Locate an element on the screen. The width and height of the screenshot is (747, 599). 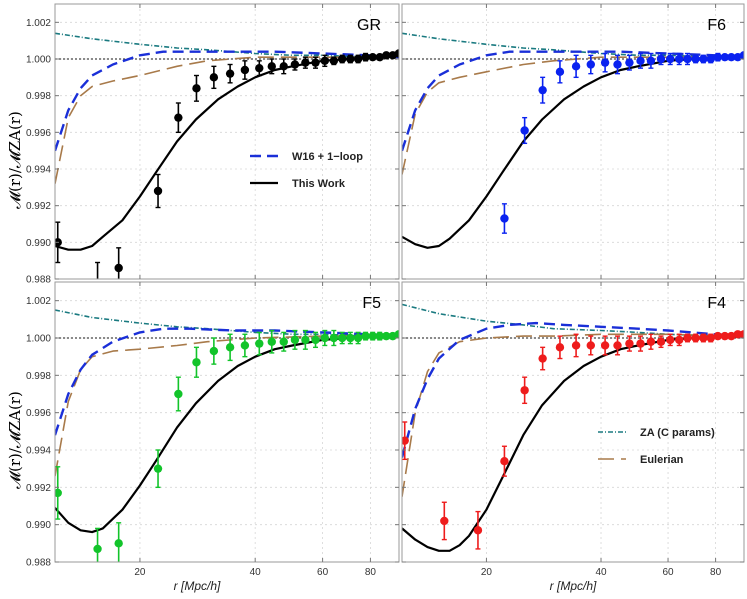
panel-title: F5 is located at coordinates (371, 303).